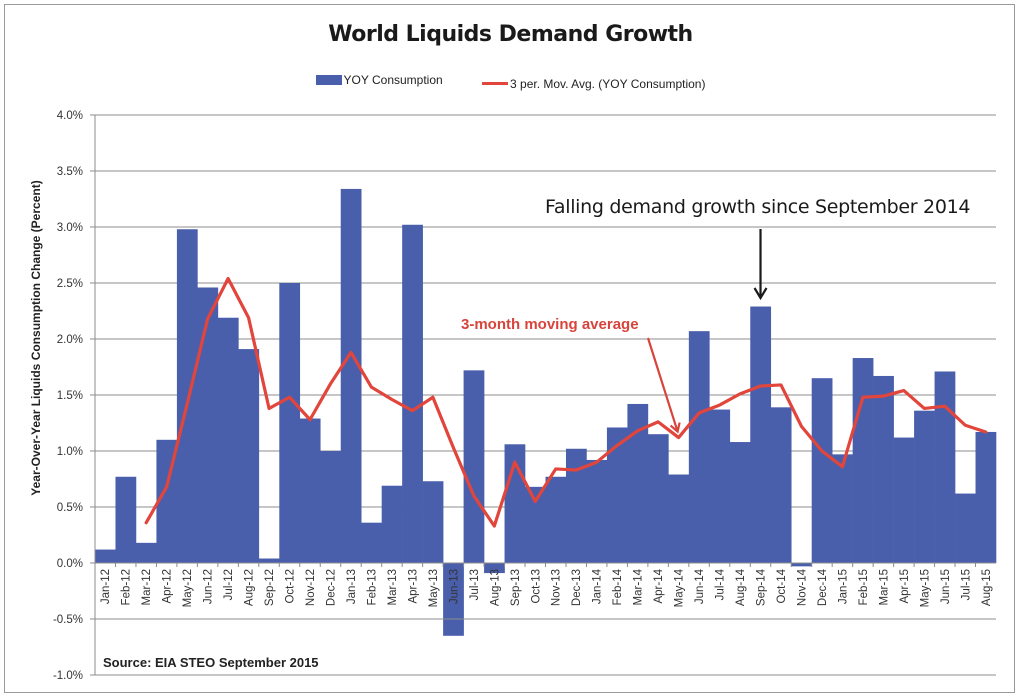 This screenshot has height=700, width=1021. What do you see at coordinates (864, 587) in the screenshot?
I see `x-tick-label: Feb-15` at bounding box center [864, 587].